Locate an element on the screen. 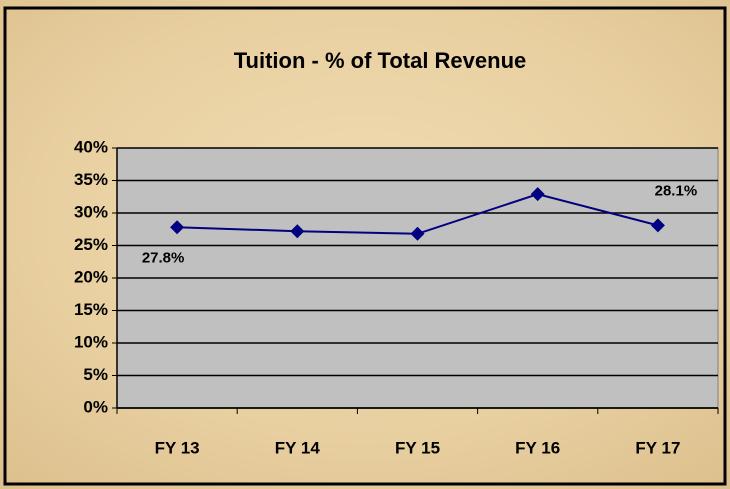  data-label: 28.1% is located at coordinates (676, 190).